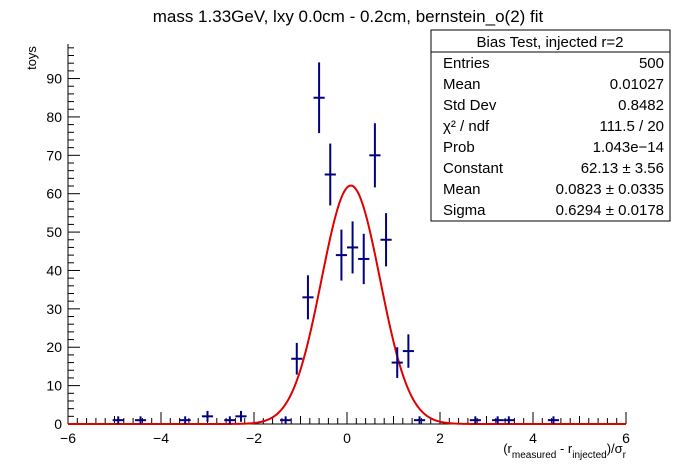 The width and height of the screenshot is (696, 472). What do you see at coordinates (54, 117) in the screenshot?
I see `y-tick-label: 80` at bounding box center [54, 117].